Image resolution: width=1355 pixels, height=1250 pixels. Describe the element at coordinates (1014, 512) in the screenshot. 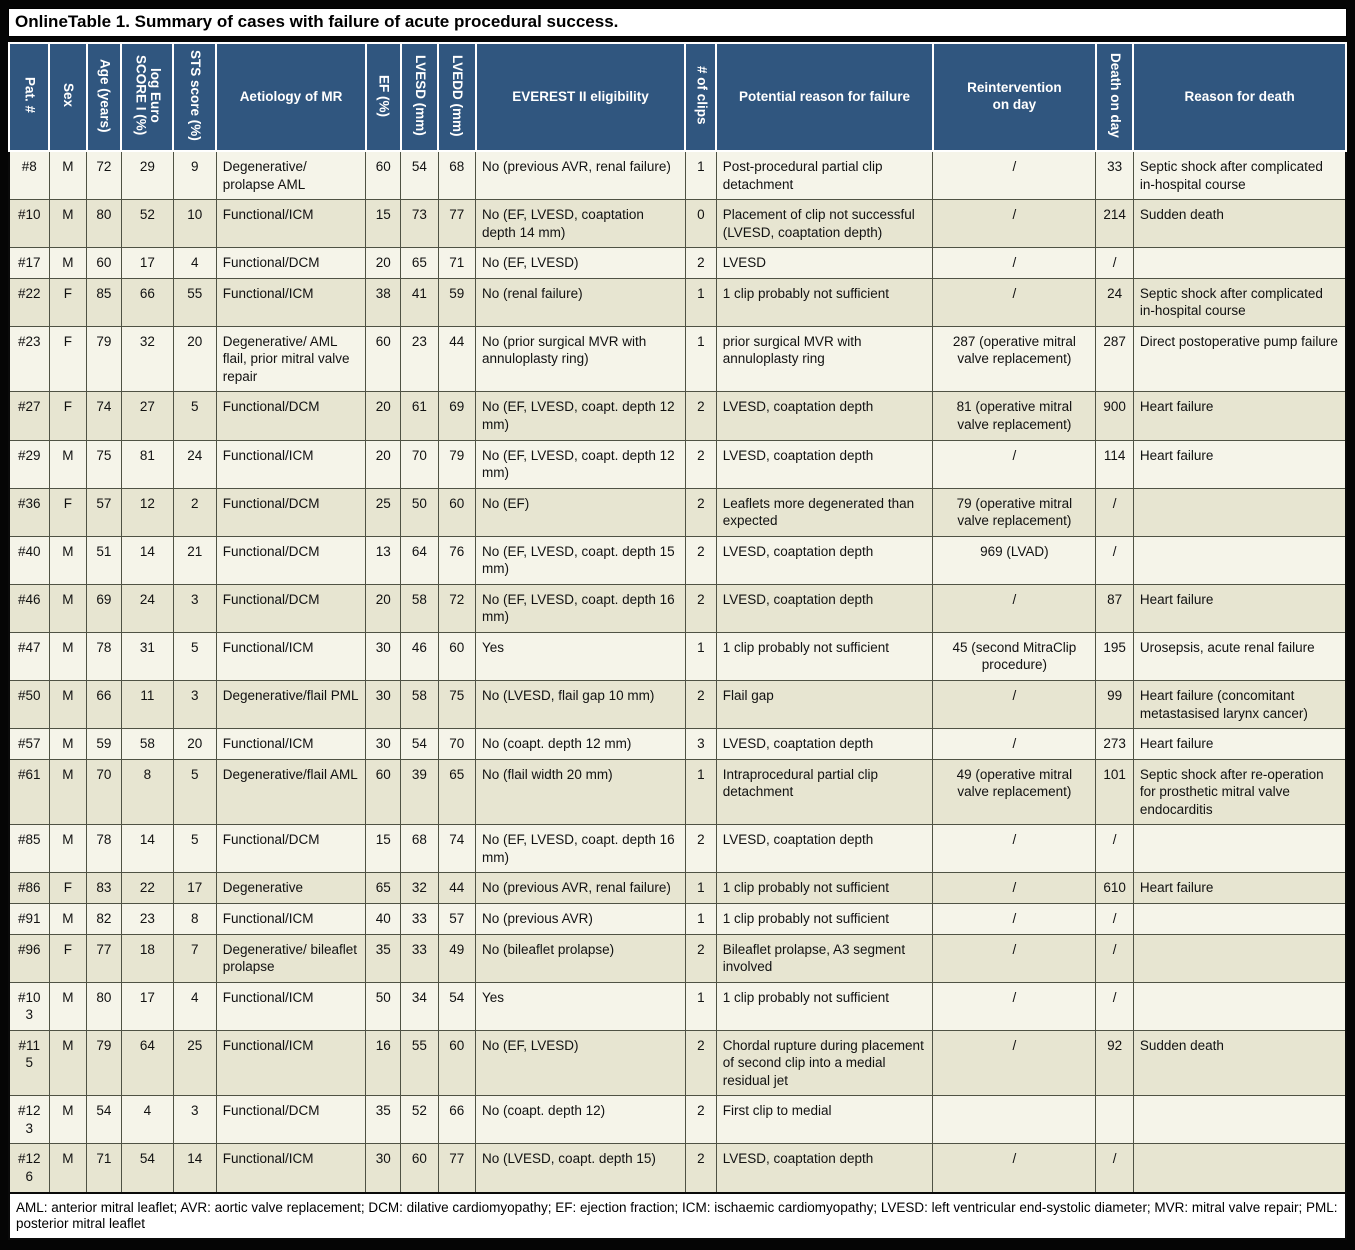

I see `table-cell: 79 (operative mitral valve replacement)` at that location.